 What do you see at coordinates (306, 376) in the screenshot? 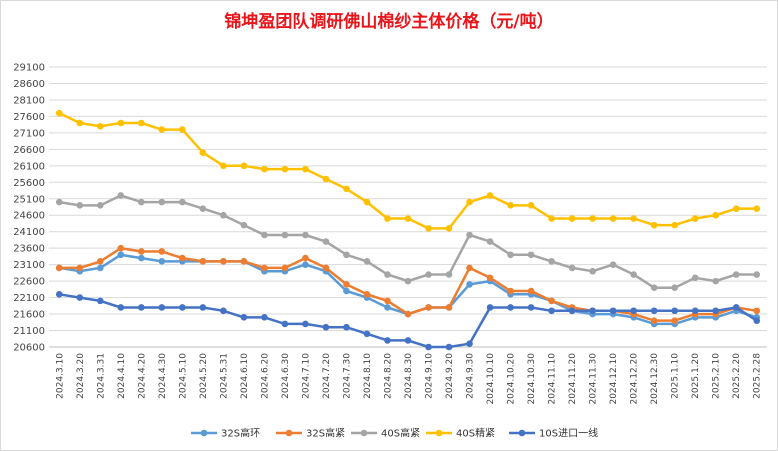
I see `x-tick-label: 2024.7.10` at bounding box center [306, 376].